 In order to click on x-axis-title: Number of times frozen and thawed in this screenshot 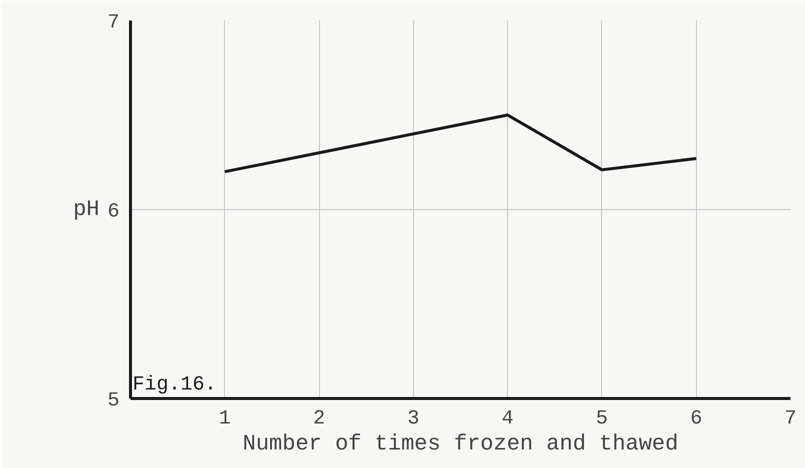, I will do `click(460, 444)`.